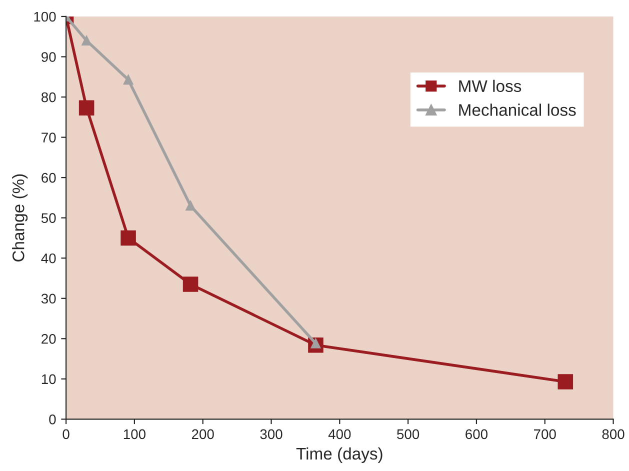  Describe the element at coordinates (339, 434) in the screenshot. I see `x-tick-label: 400` at that location.